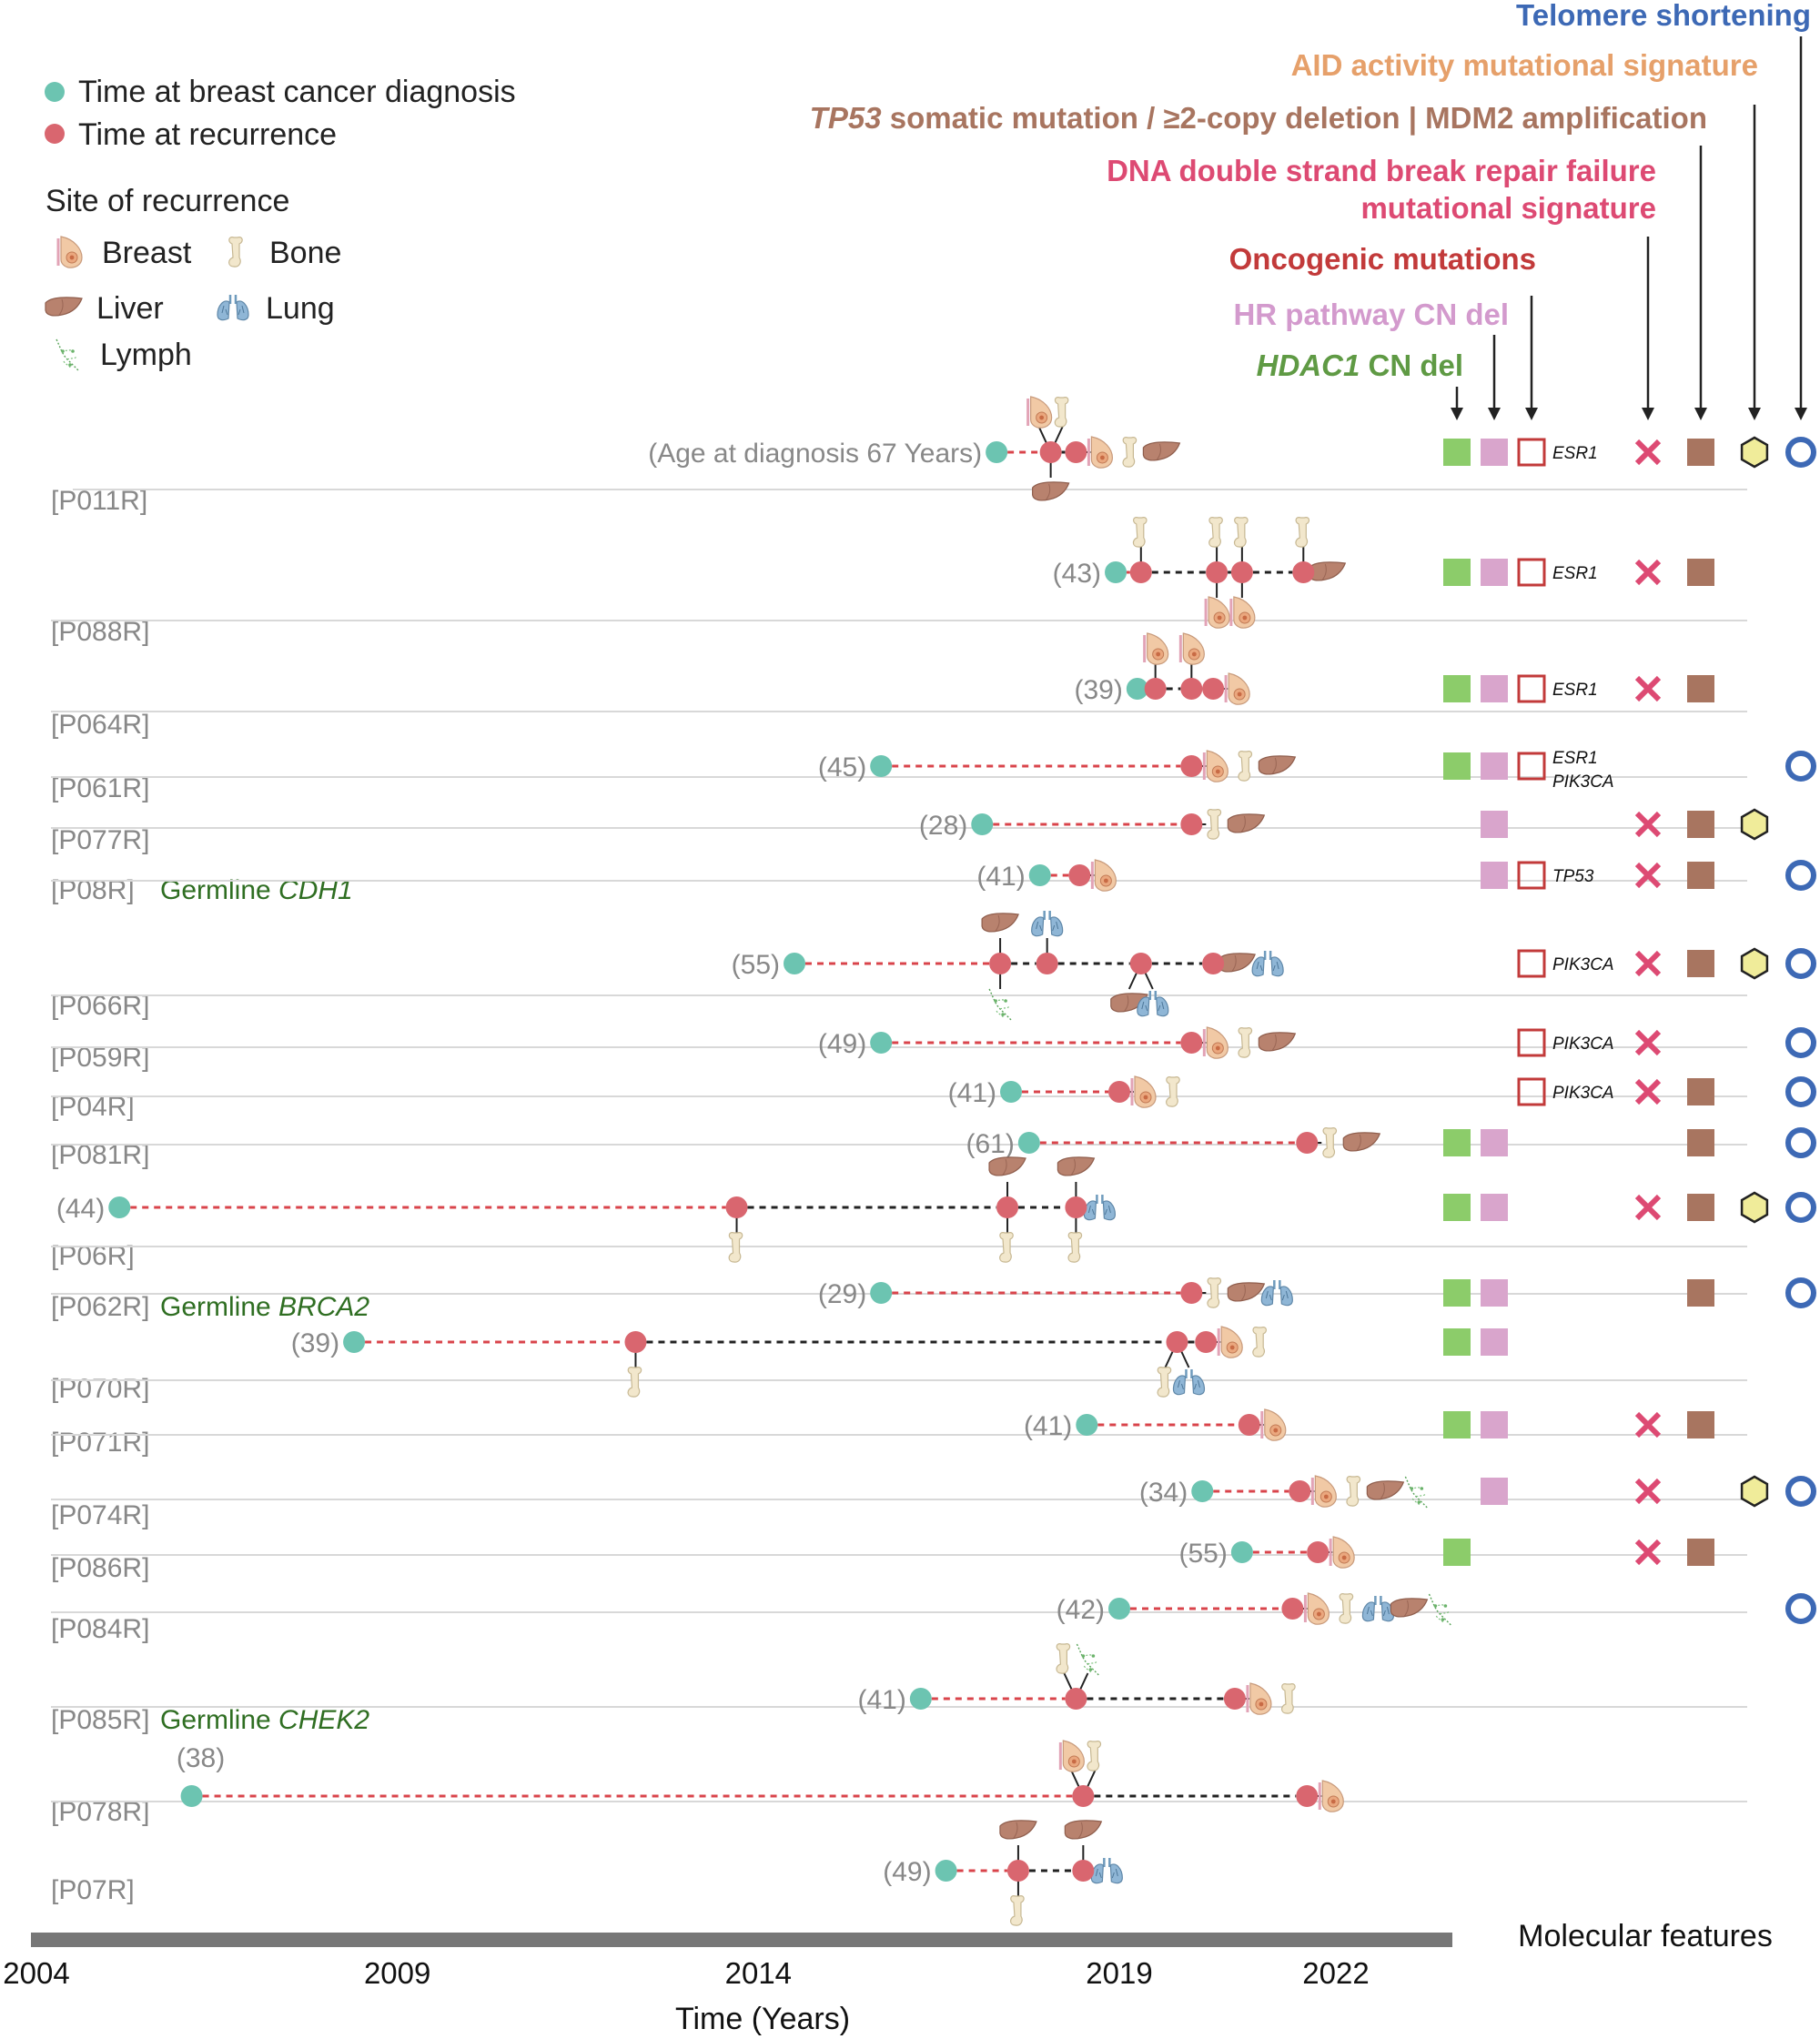  What do you see at coordinates (899, 685) in the screenshot?
I see `patient-row: [P064R] (39) ESR1` at bounding box center [899, 685].